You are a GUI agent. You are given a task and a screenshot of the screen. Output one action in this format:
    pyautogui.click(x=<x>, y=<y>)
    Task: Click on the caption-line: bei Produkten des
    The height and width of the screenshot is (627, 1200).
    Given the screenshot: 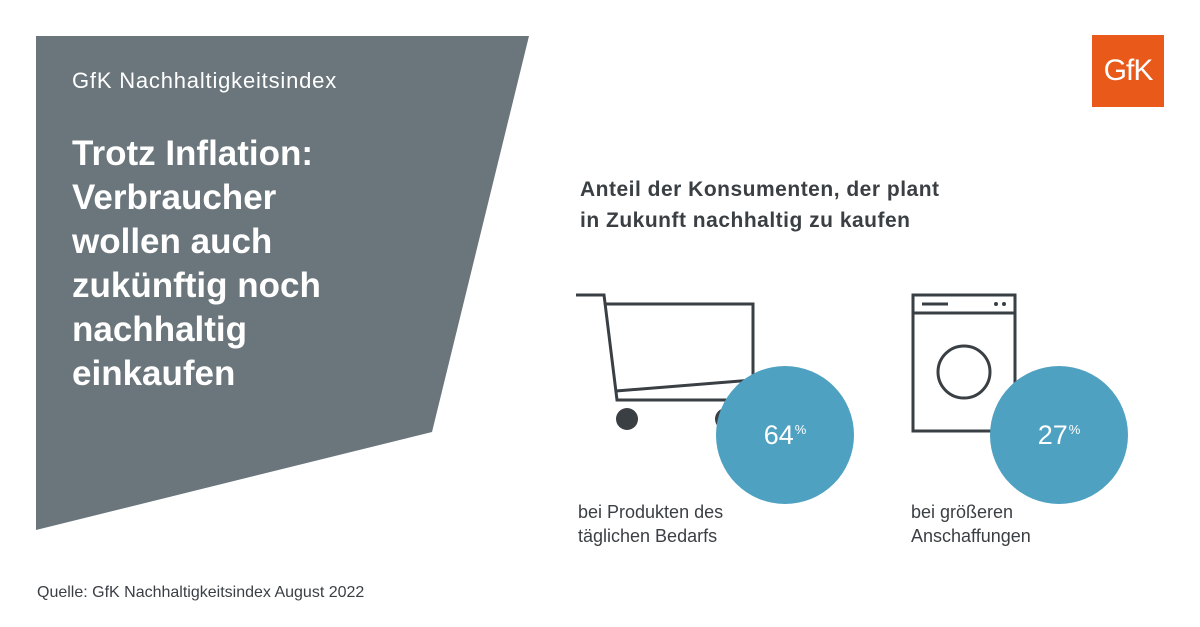 What is the action you would take?
    pyautogui.click(x=651, y=512)
    